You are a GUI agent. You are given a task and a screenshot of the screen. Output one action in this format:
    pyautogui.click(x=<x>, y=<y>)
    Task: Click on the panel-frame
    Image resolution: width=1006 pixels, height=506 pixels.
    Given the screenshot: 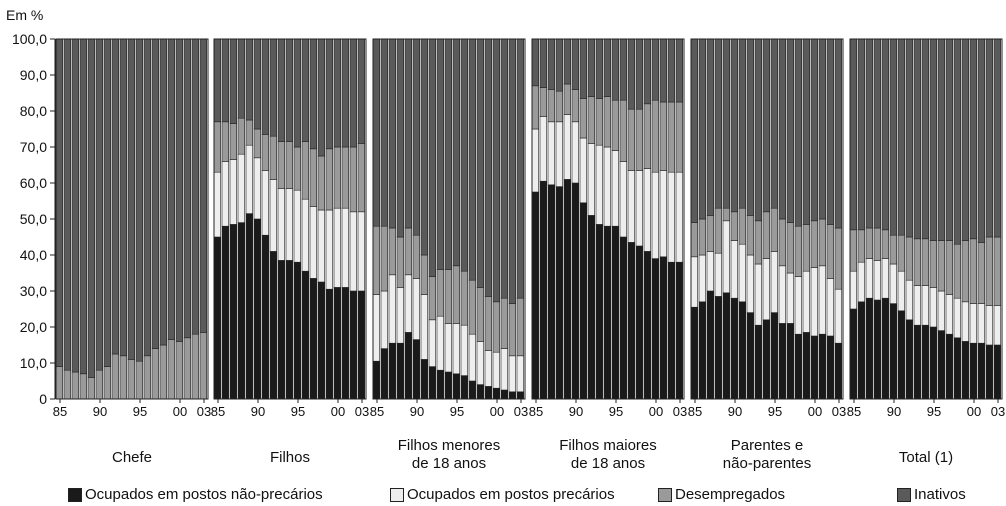 What is the action you would take?
    pyautogui.click(x=926, y=219)
    